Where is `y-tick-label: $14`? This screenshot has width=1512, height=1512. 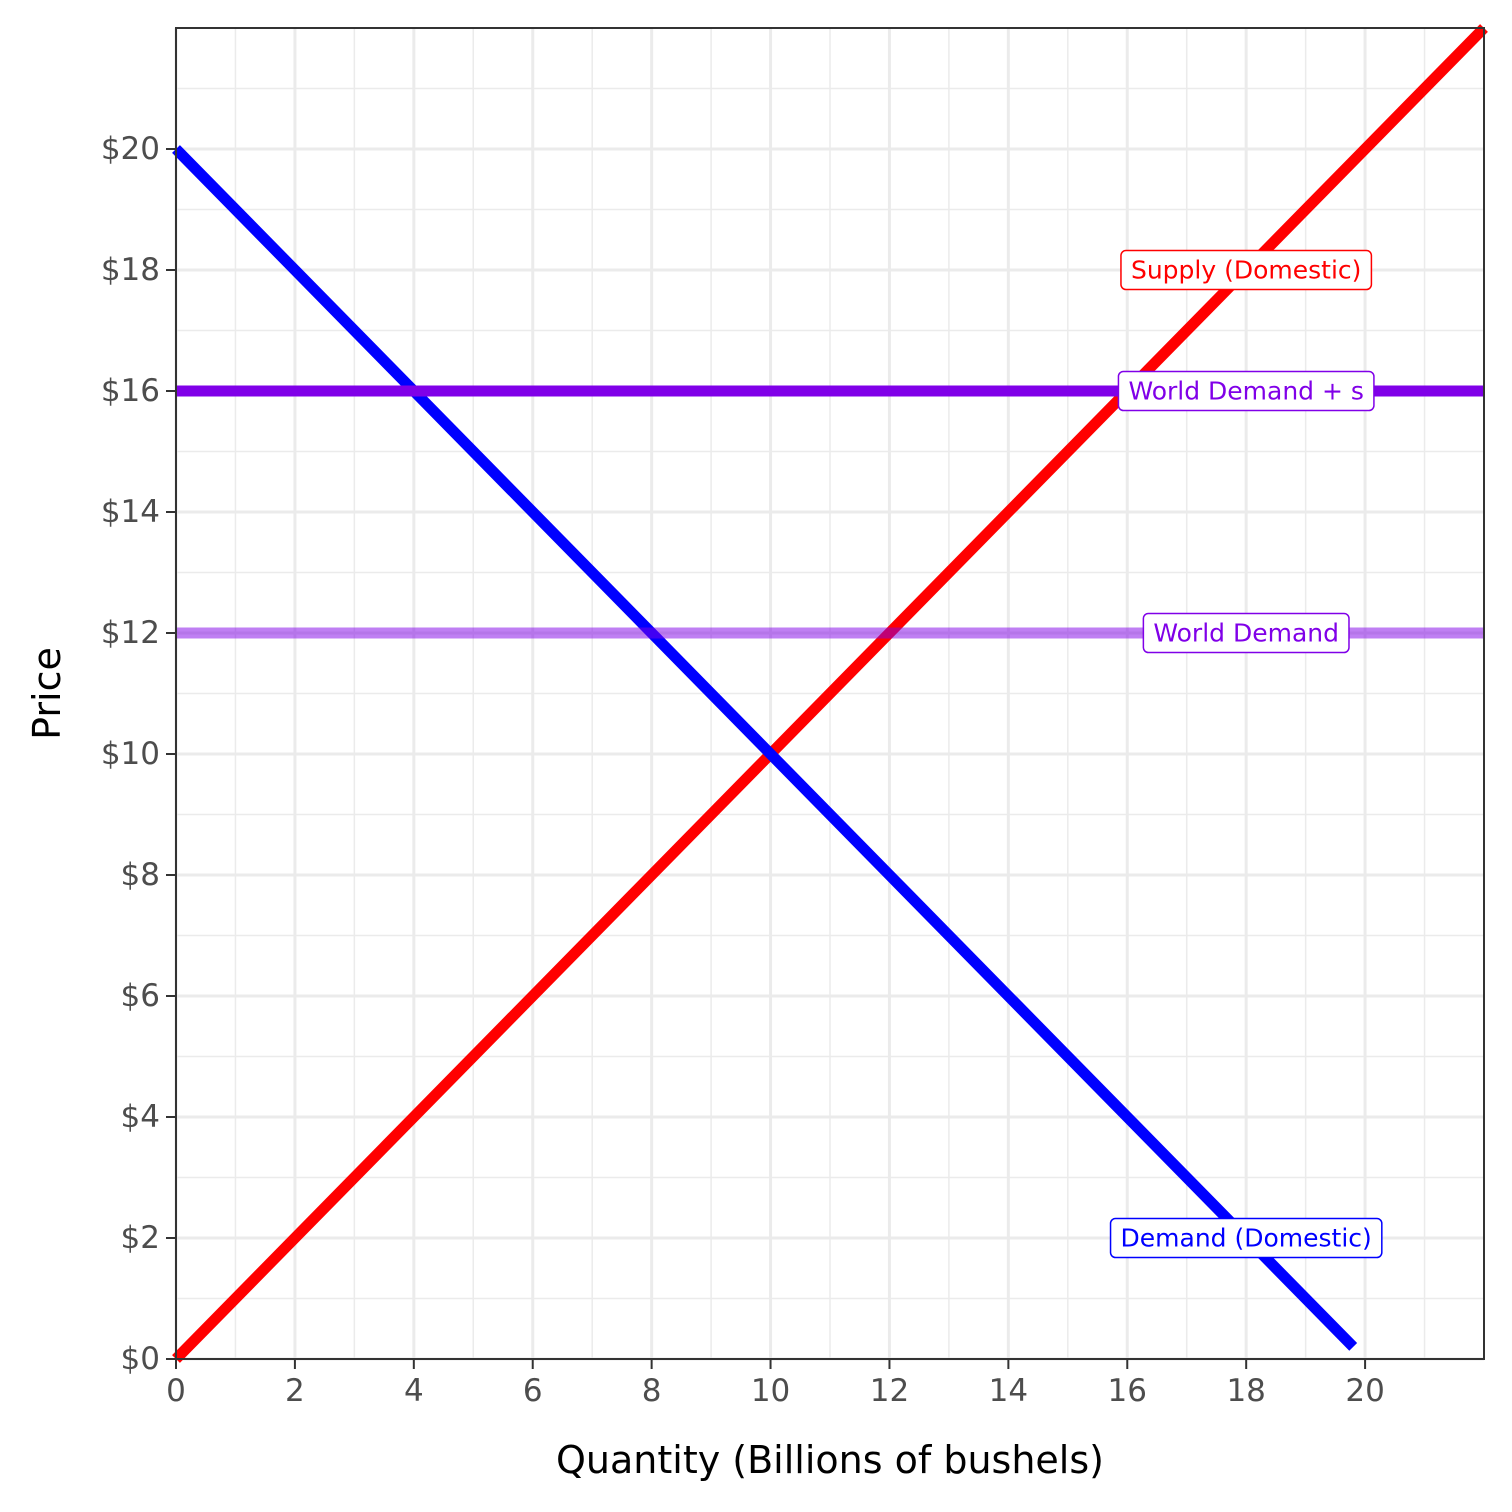 y-tick-label: $14 is located at coordinates (130, 512).